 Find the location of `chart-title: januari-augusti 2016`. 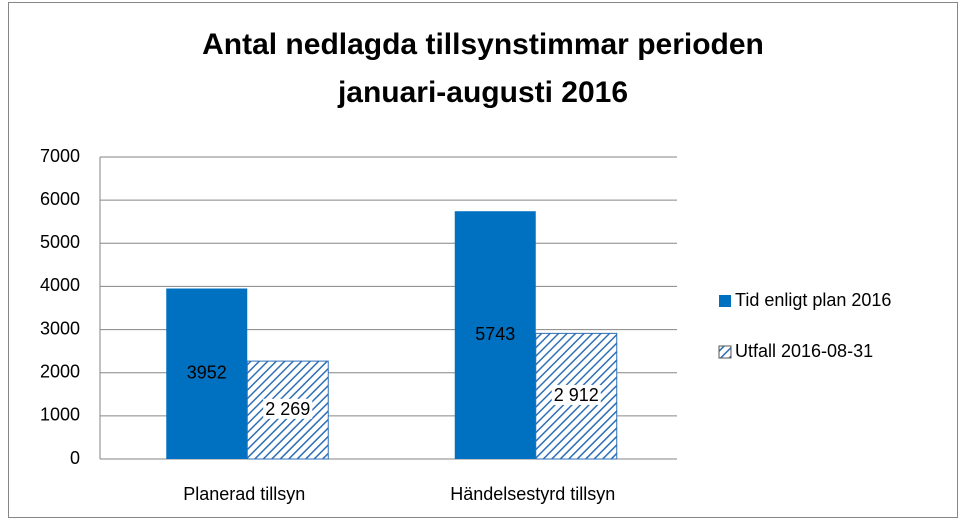

chart-title: januari-augusti 2016 is located at coordinates (482, 92).